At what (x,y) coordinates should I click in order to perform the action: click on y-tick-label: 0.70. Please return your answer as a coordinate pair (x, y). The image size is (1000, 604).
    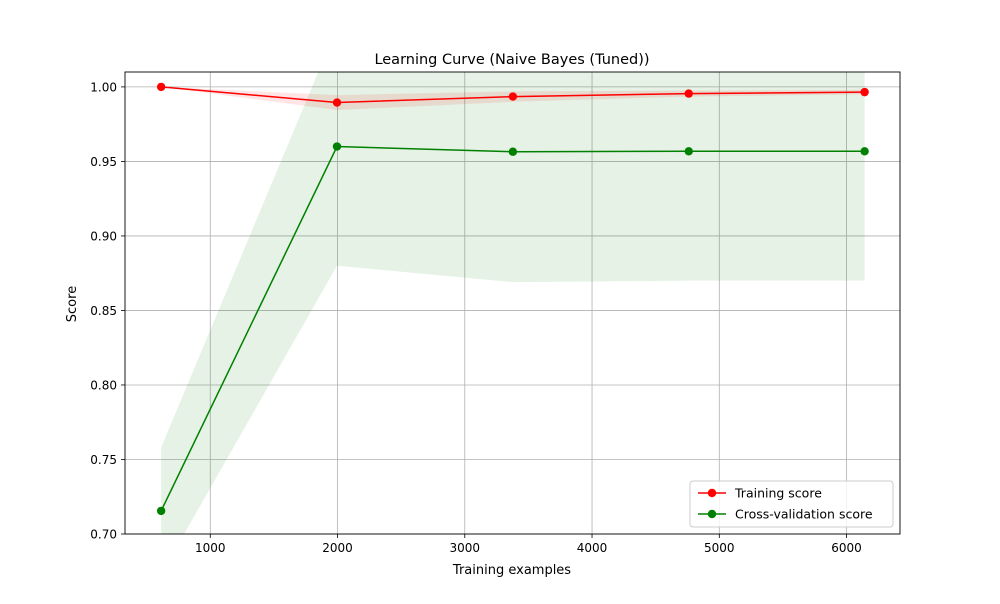
    Looking at the image, I should click on (103, 535).